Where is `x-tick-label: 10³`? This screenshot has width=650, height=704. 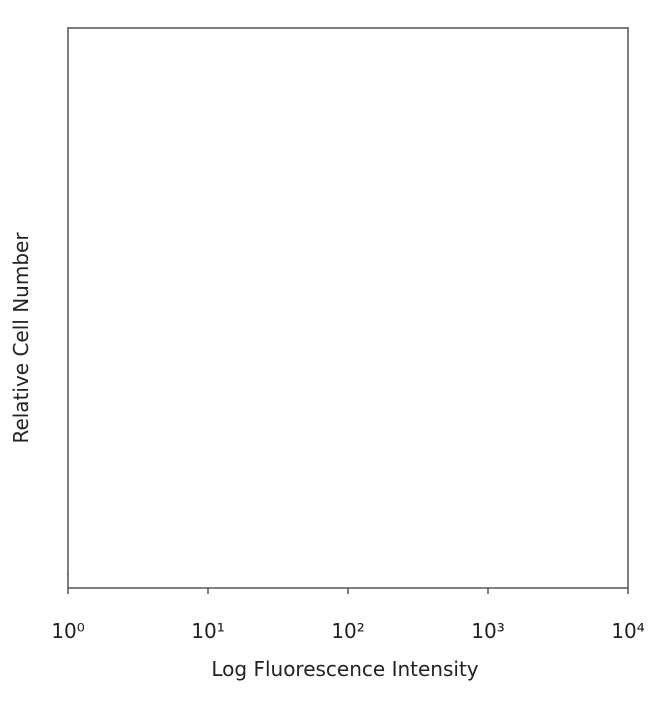 x-tick-label: 10³ is located at coordinates (487, 631).